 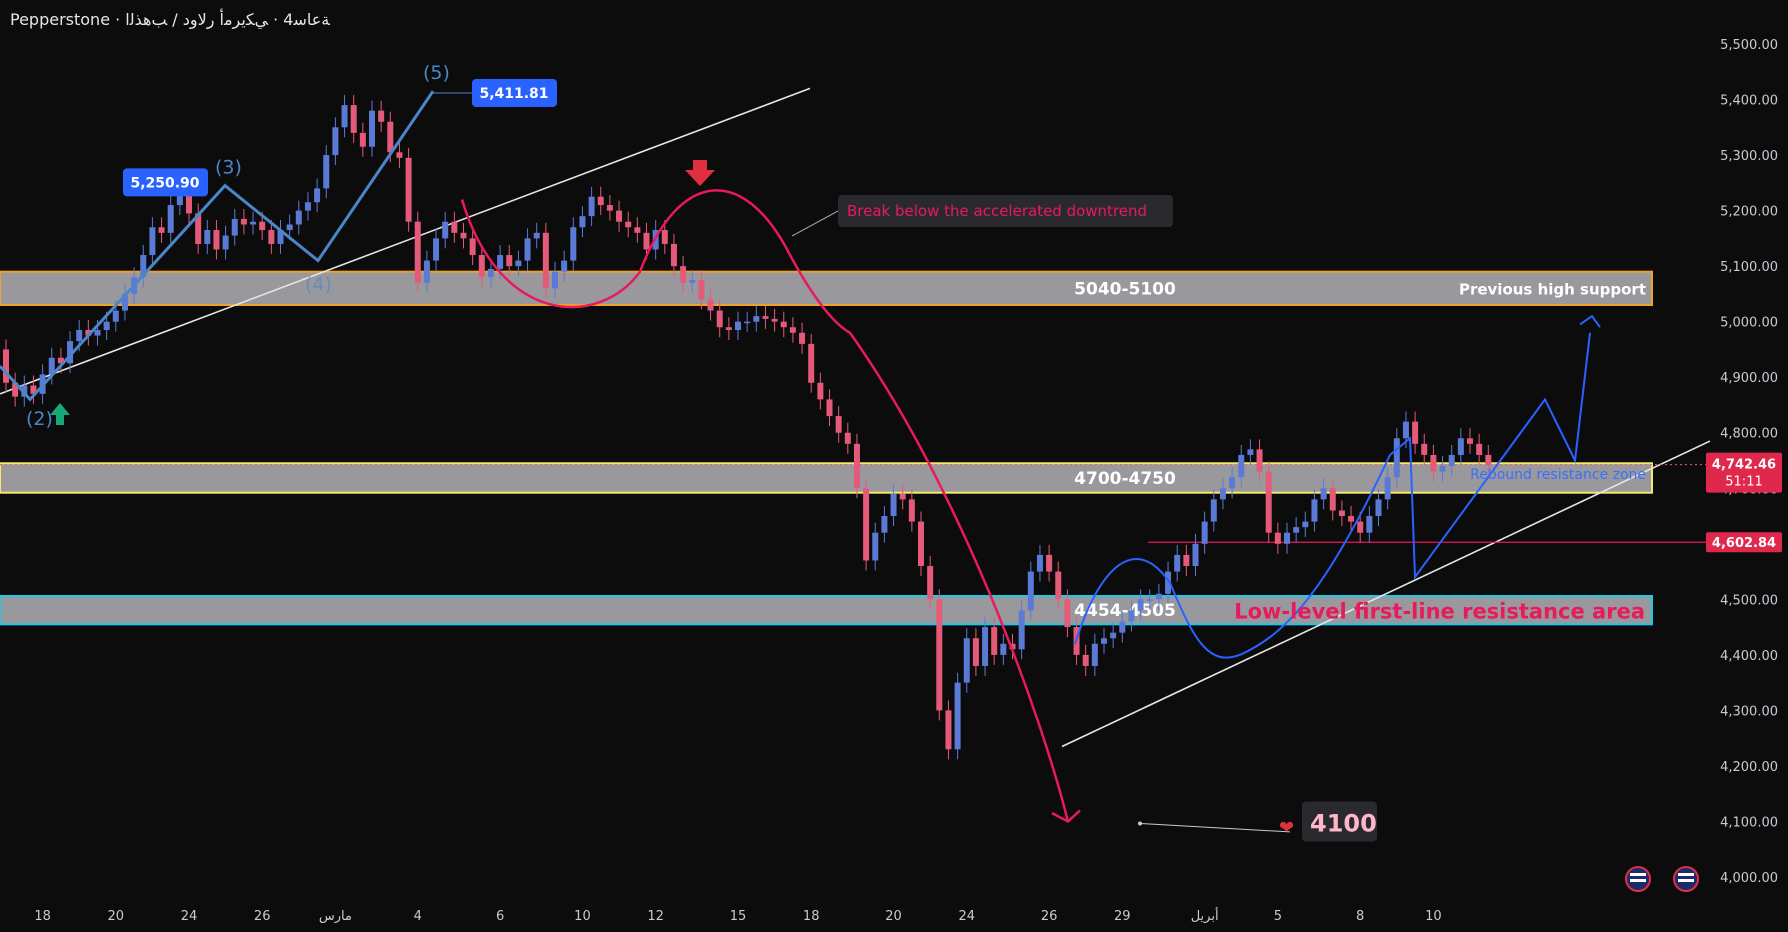 What do you see at coordinates (1749, 267) in the screenshot?
I see `y-tick-label: 5,100.00` at bounding box center [1749, 267].